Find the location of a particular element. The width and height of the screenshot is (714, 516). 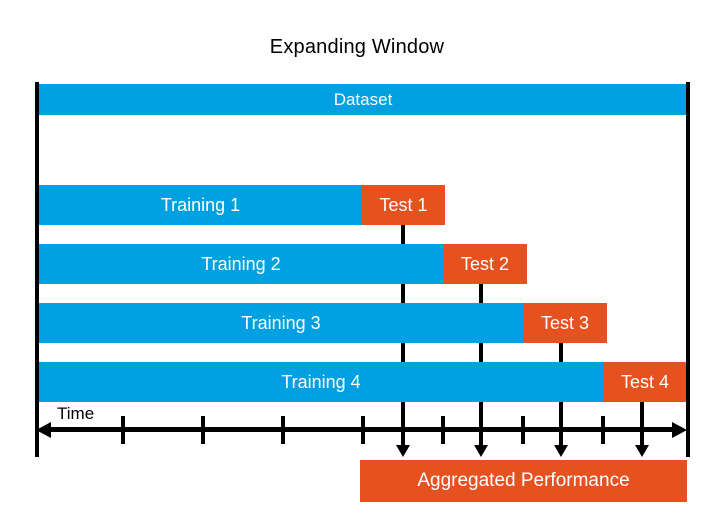

axis-right-arrowhead-icon is located at coordinates (679, 430).